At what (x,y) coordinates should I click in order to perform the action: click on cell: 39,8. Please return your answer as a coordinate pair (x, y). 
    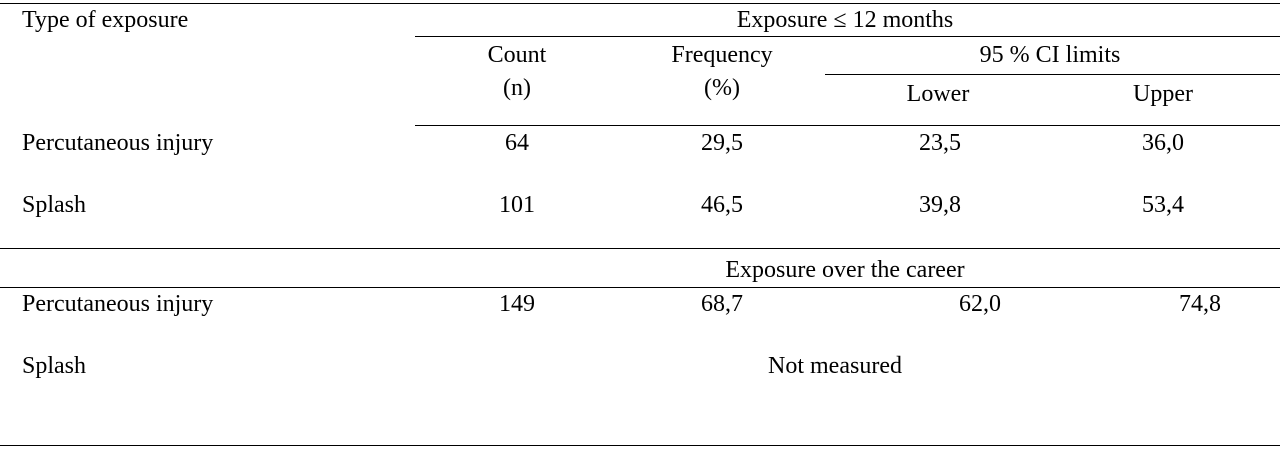
    Looking at the image, I should click on (940, 205).